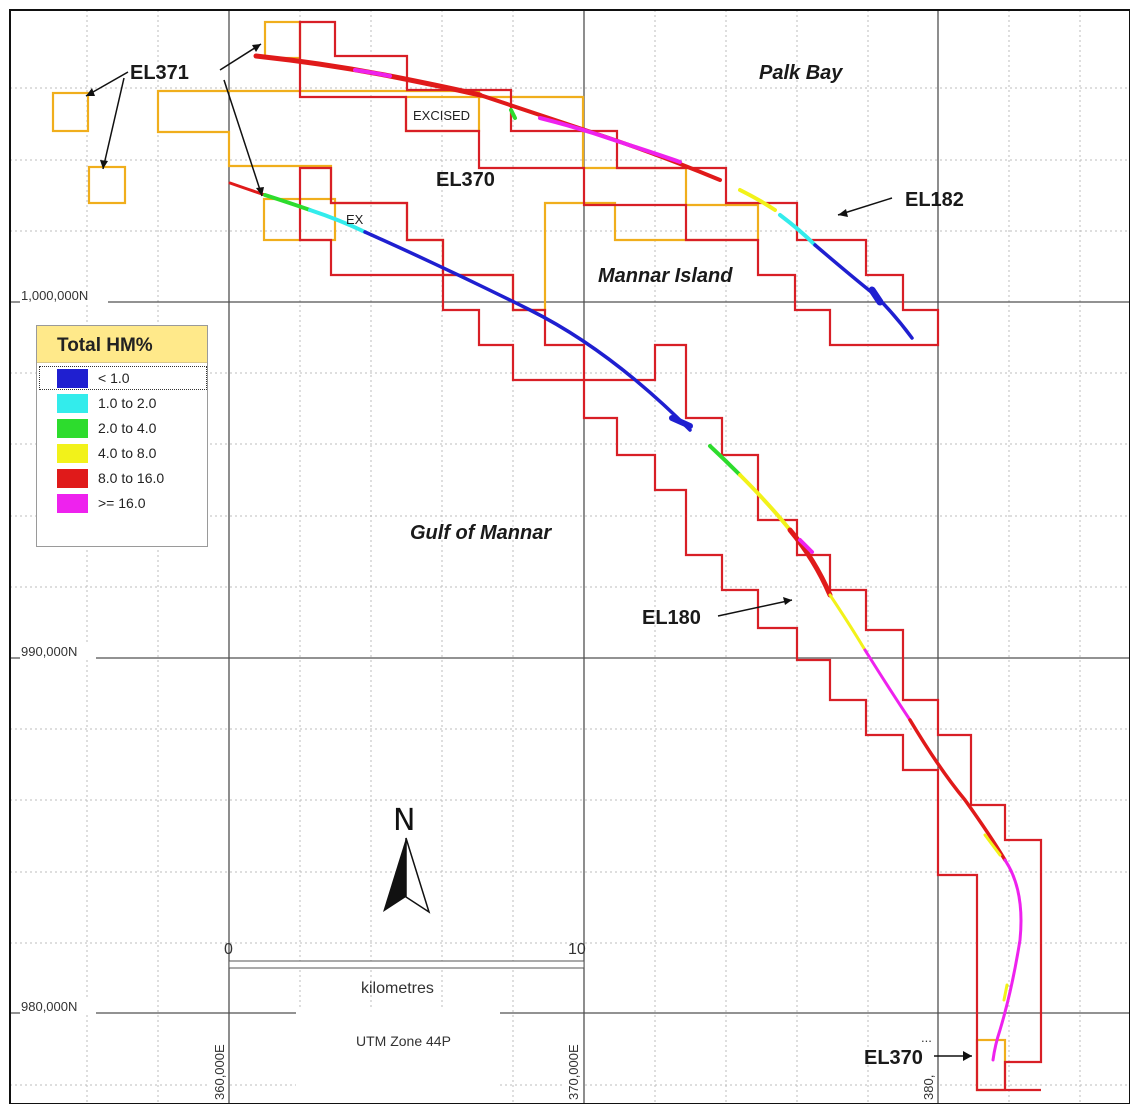 Image resolution: width=1130 pixels, height=1104 pixels. What do you see at coordinates (337, 221) in the screenshot?
I see `trace-south-cyan` at bounding box center [337, 221].